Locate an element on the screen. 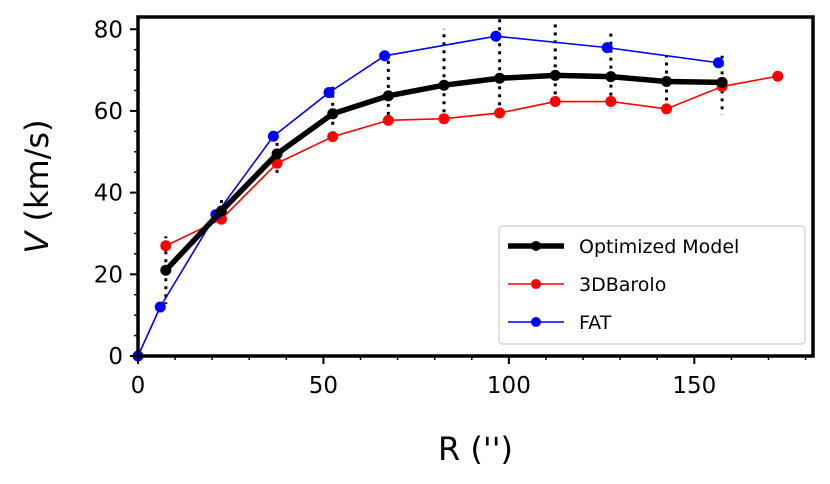 The height and width of the screenshot is (484, 830). legend-label-3dbarolo: 3DBarolo is located at coordinates (622, 285).